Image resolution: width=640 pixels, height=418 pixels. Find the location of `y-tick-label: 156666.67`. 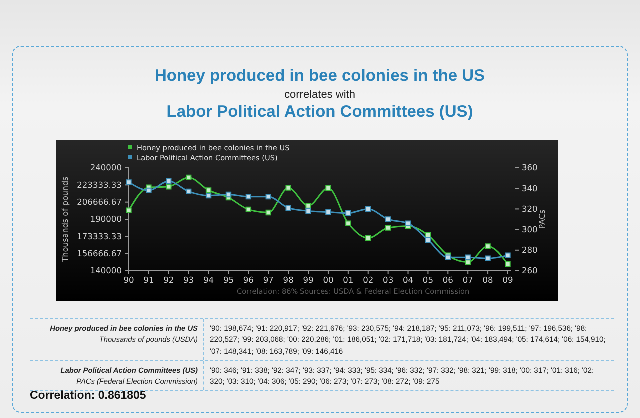

y-tick-label: 156666.67 is located at coordinates (99, 253).